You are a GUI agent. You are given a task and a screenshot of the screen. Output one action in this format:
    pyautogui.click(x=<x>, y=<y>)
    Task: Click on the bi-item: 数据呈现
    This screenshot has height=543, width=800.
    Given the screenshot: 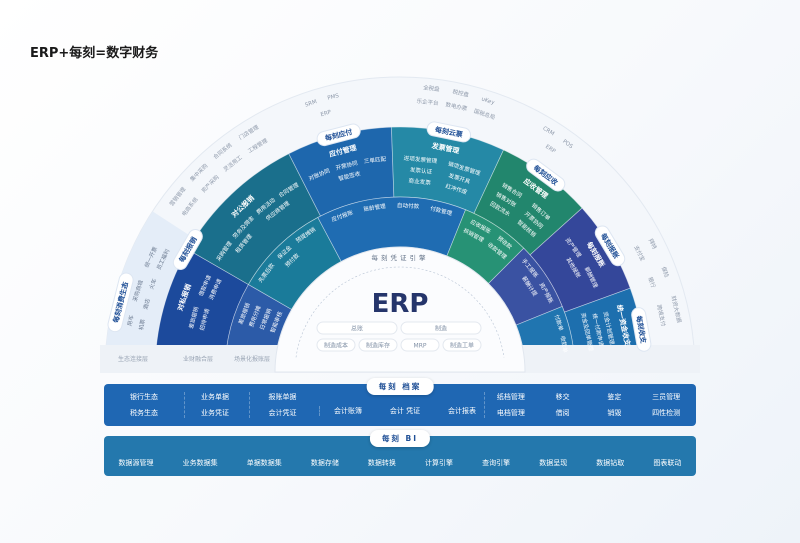 What is the action you would take?
    pyautogui.click(x=553, y=463)
    